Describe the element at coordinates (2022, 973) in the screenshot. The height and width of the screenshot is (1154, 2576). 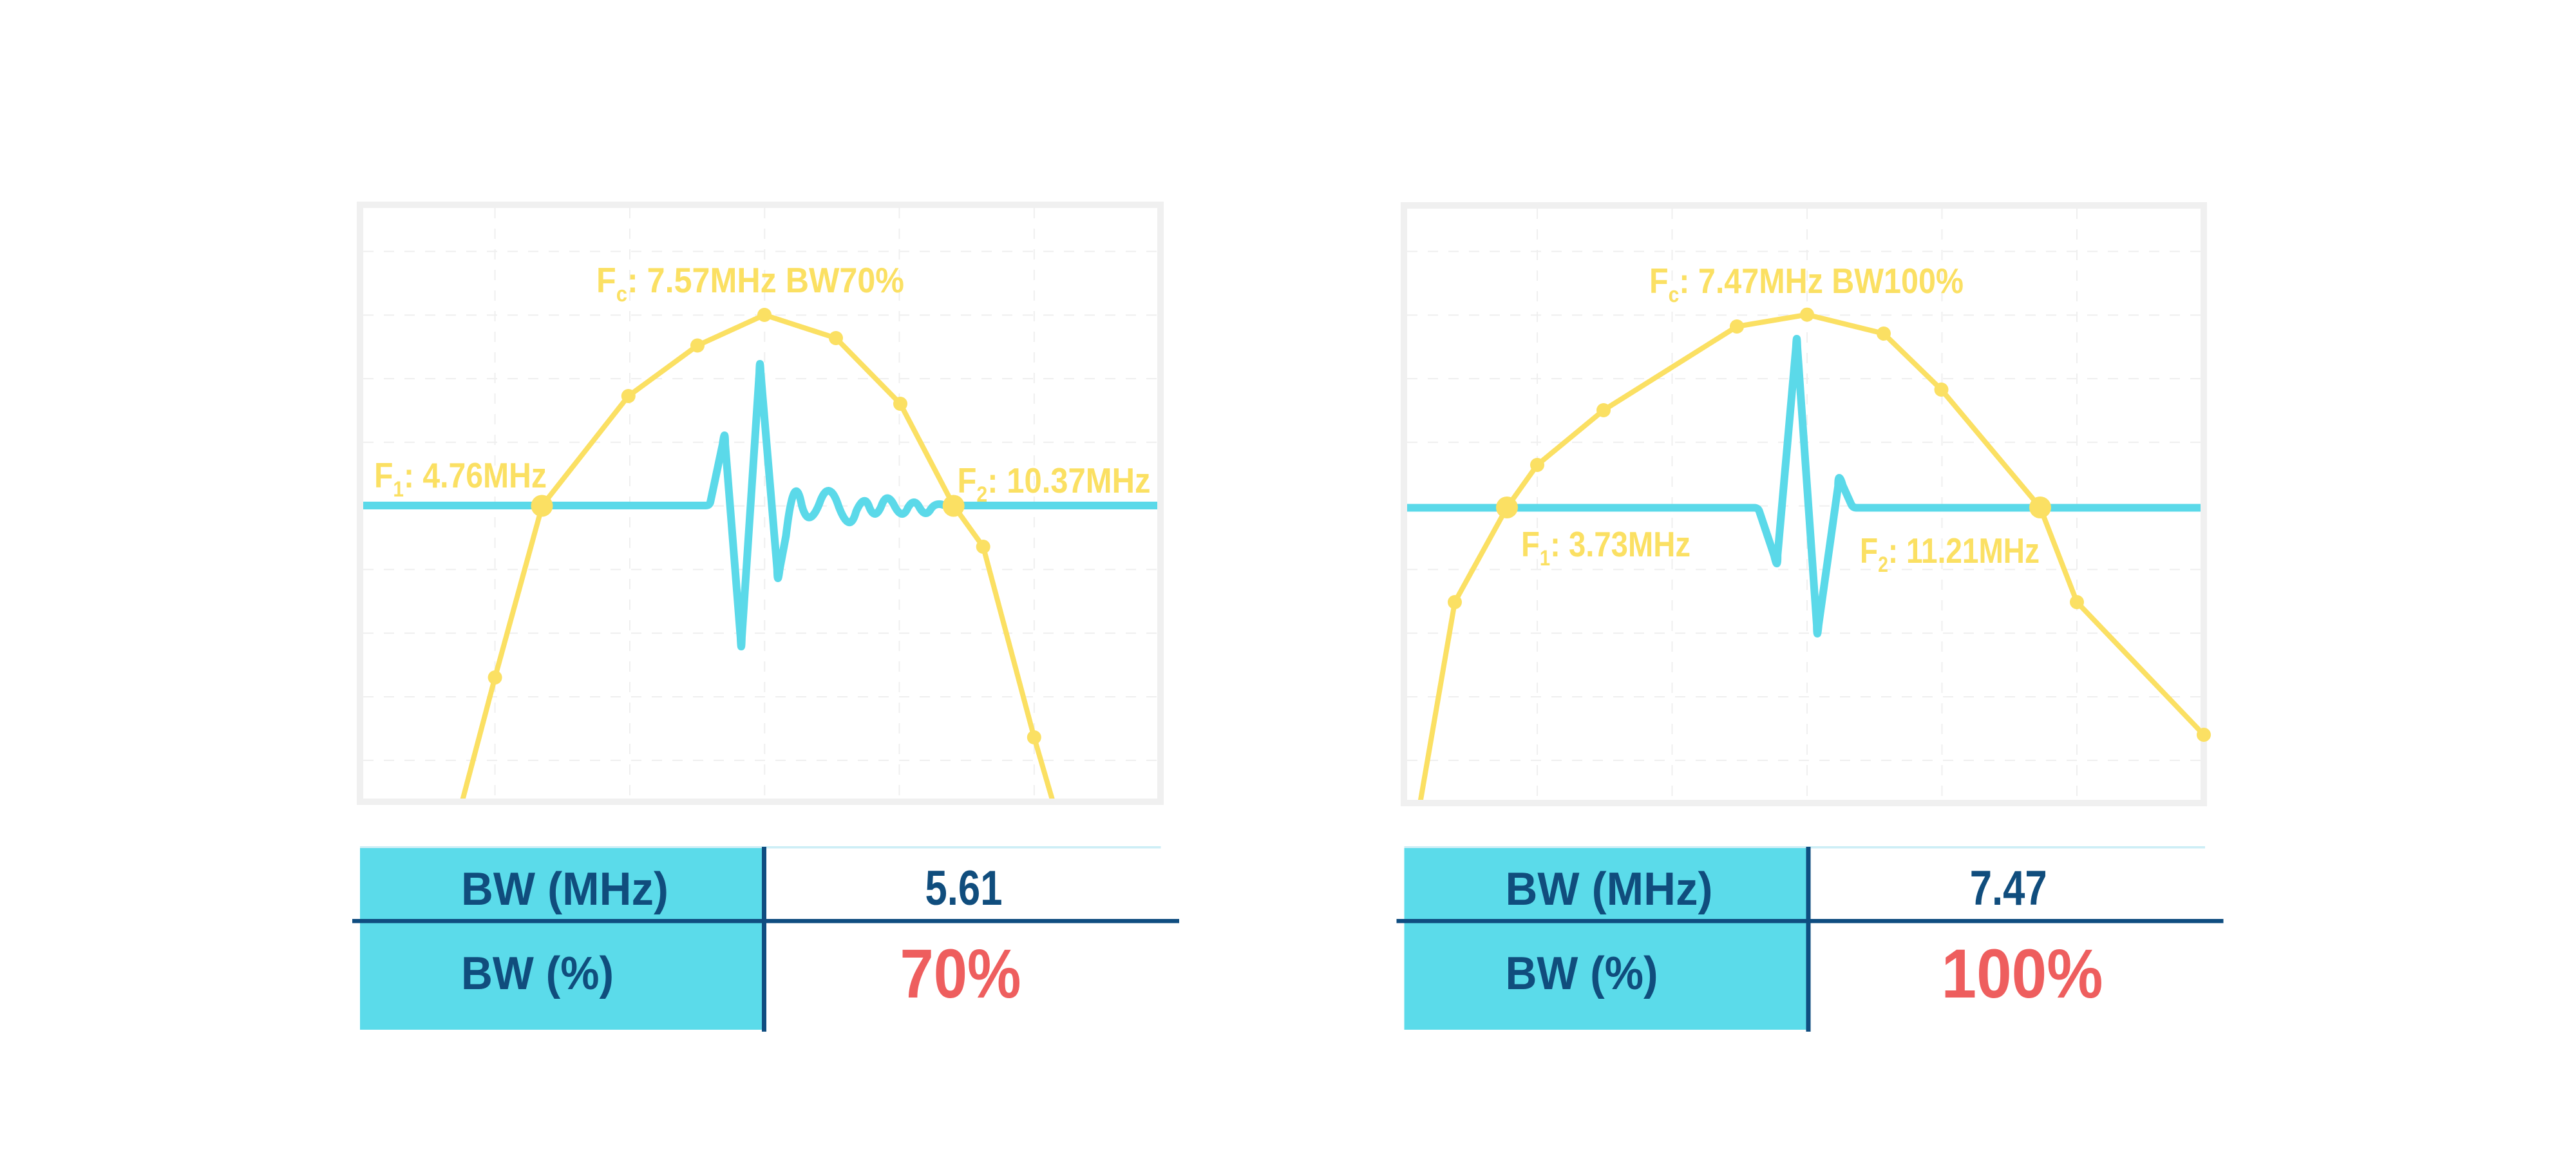
I see `svg-text: 100%` at that location.